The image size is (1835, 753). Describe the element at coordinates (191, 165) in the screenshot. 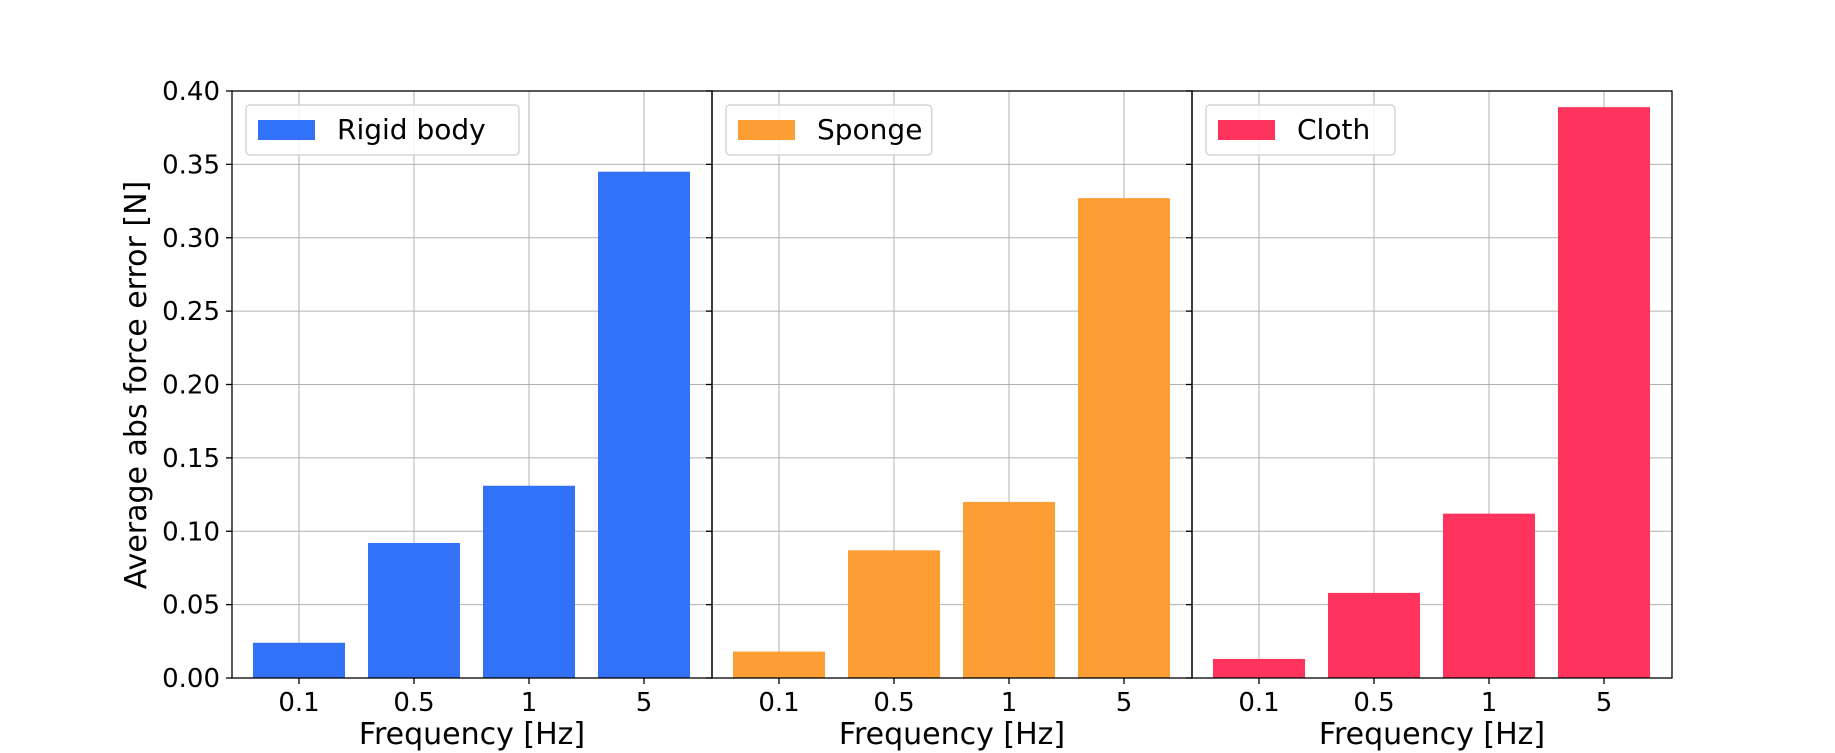

I see `y-tick-label: 0.35` at that location.